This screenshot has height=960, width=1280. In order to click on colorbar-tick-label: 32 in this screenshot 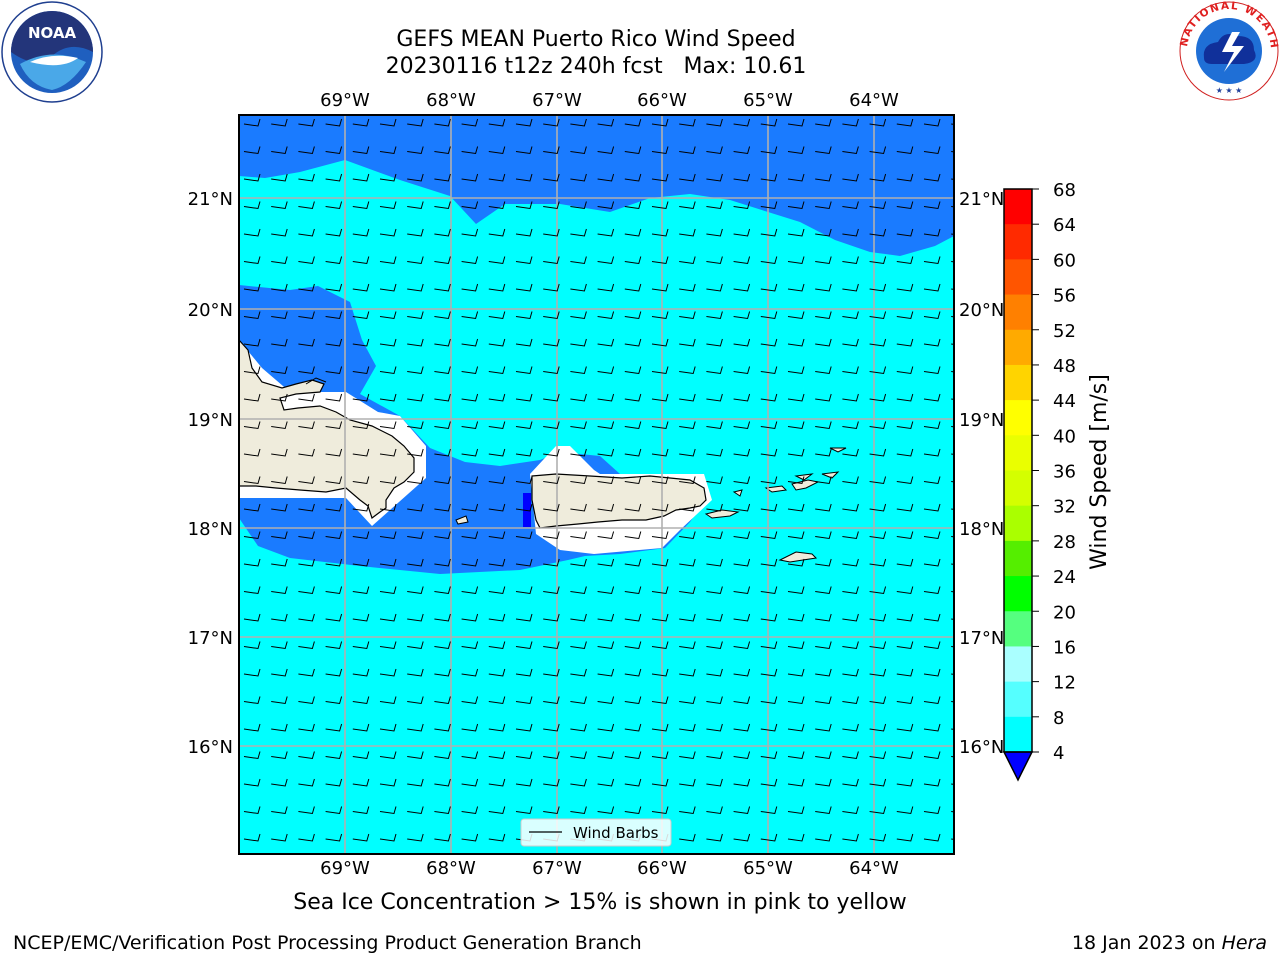, I will do `click(1064, 507)`.